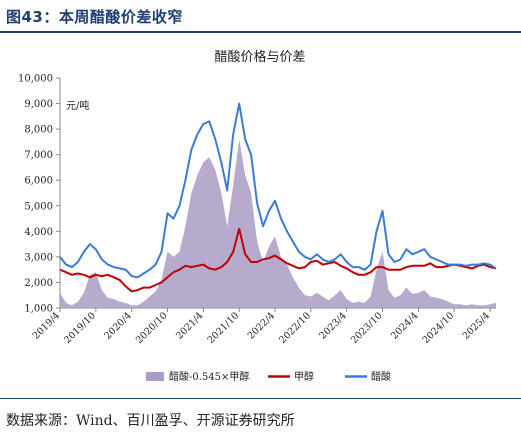 The width and height of the screenshot is (521, 436). Describe the element at coordinates (35, 79) in the screenshot. I see `y-tick-label: 10,000` at that location.